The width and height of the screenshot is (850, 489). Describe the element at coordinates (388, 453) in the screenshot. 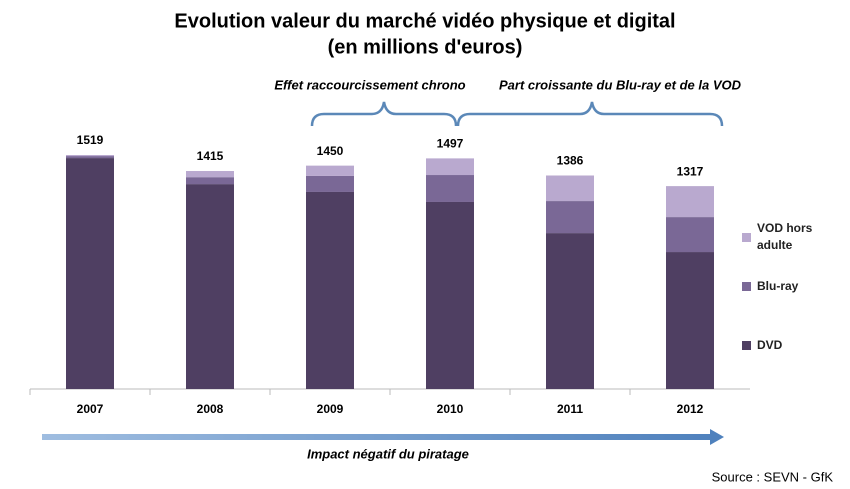

I see `annotation: Impact négatif du piratage` at that location.